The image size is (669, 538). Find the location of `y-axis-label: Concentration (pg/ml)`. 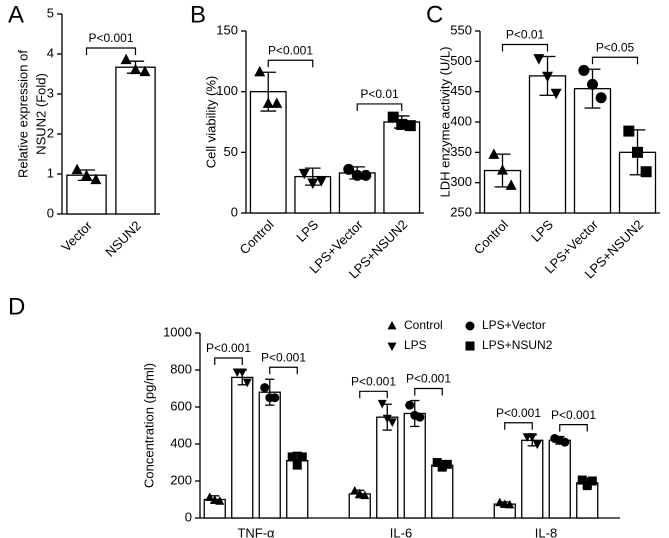

y-axis-label: Concentration (pg/ml) is located at coordinates (148, 425).